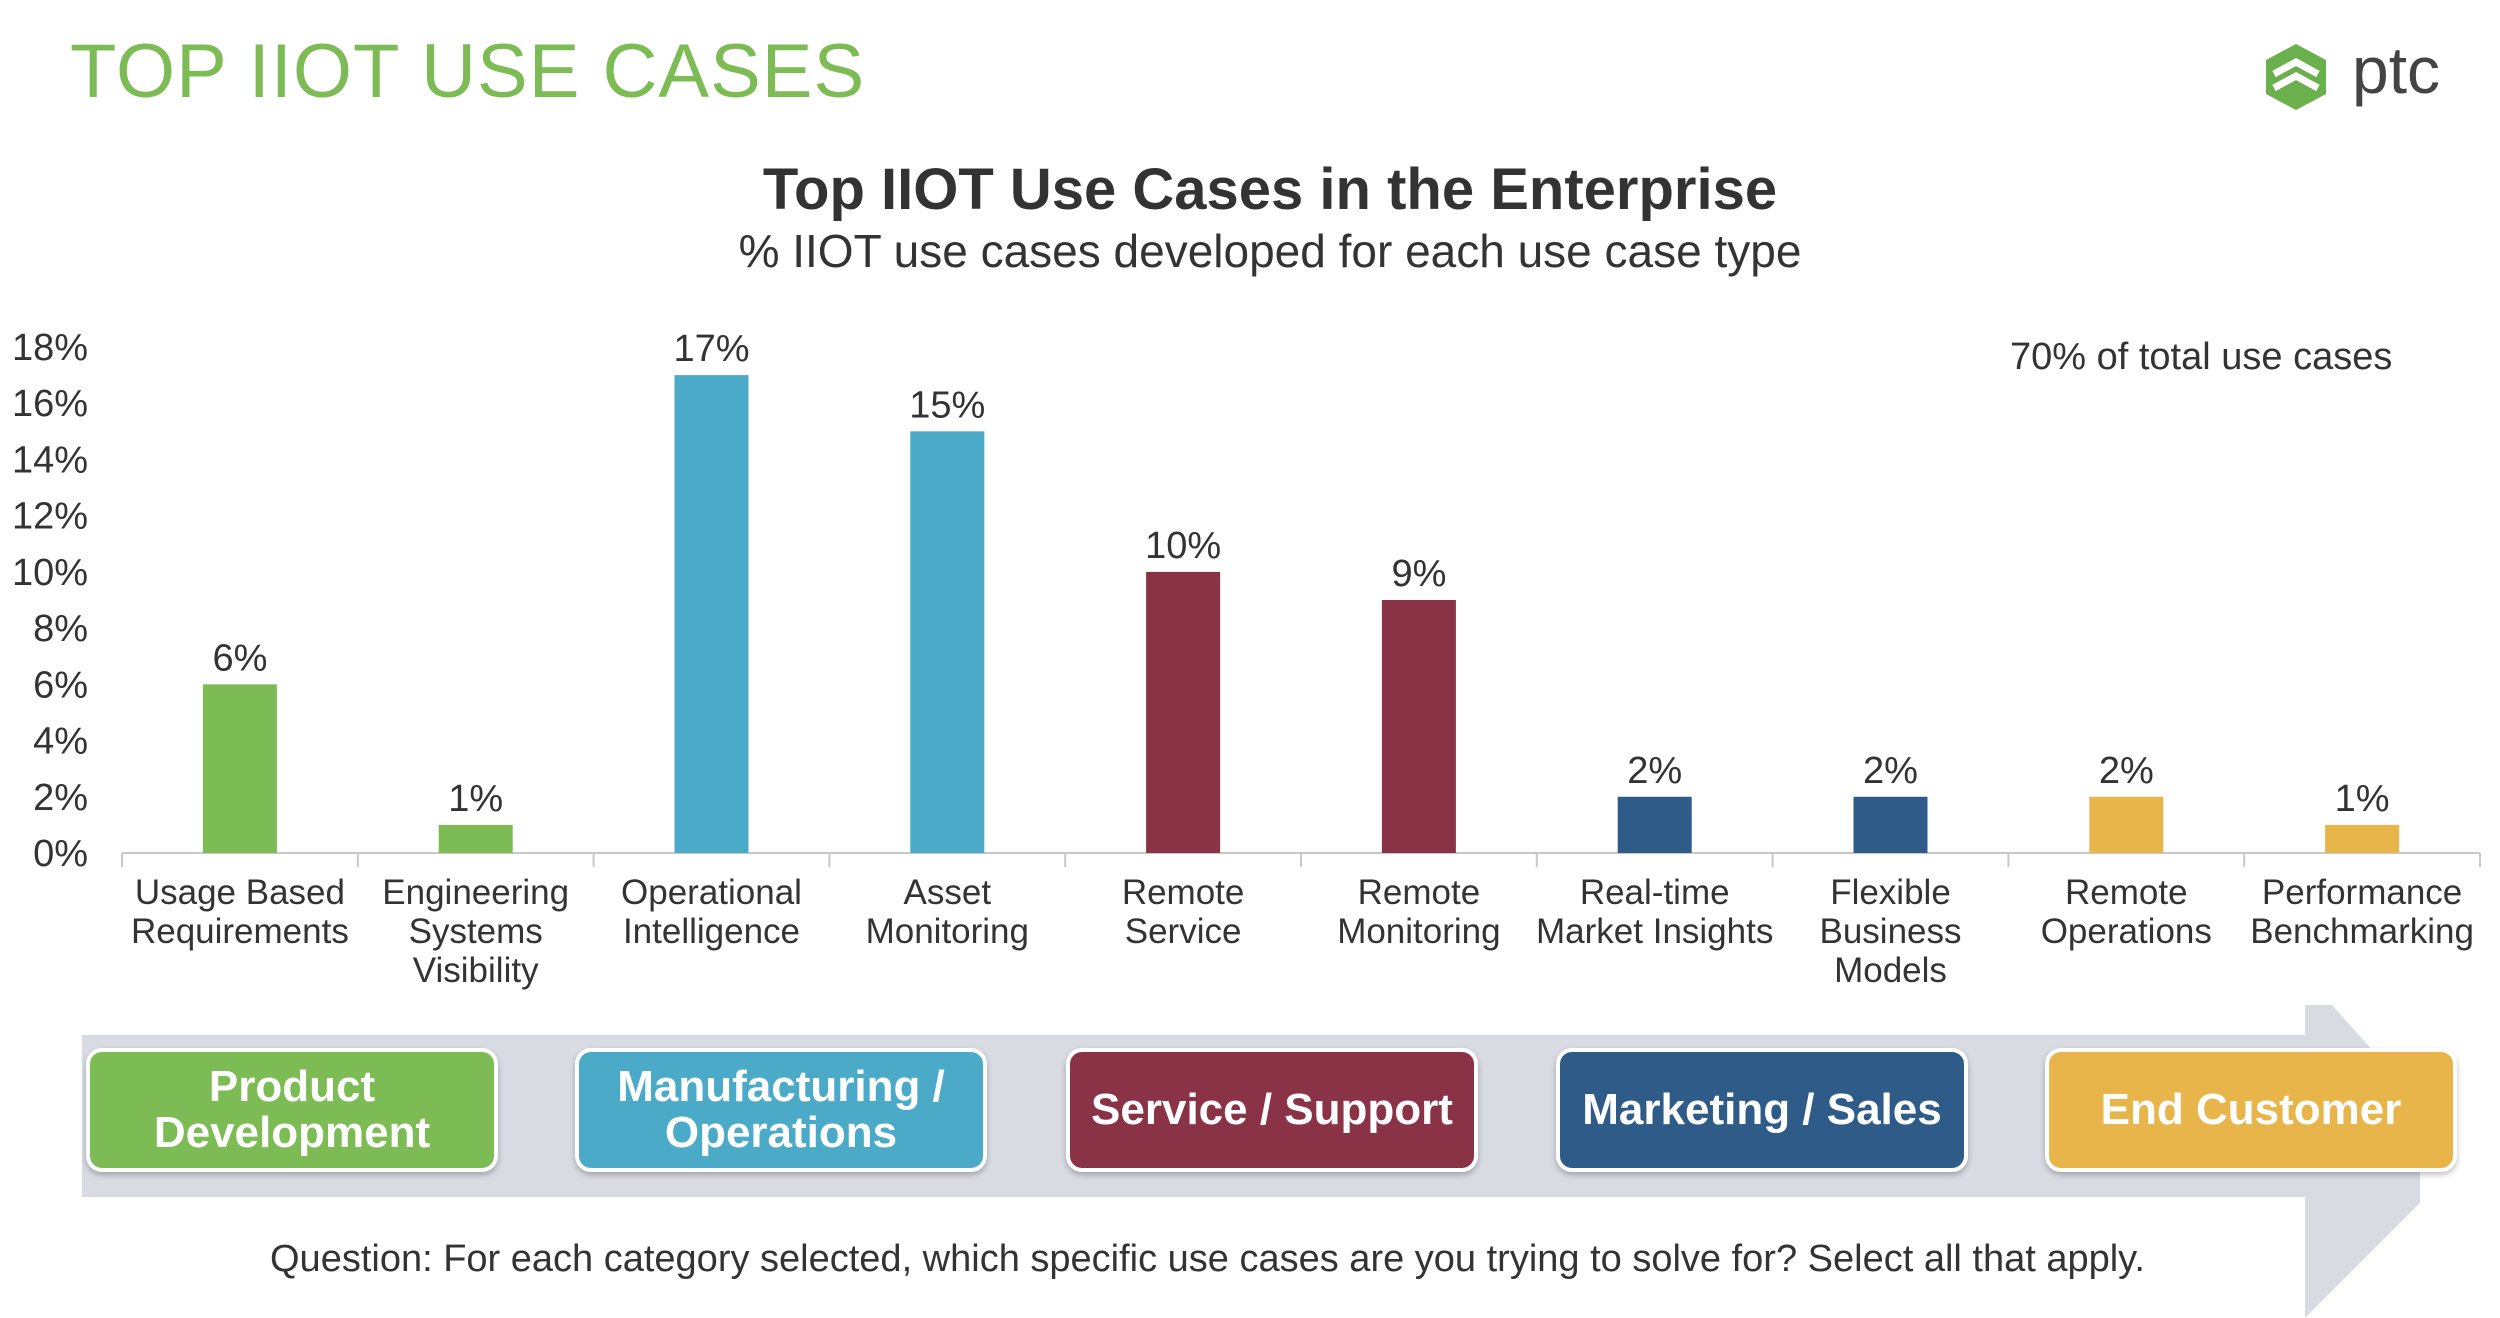  What do you see at coordinates (781, 1086) in the screenshot?
I see `category-box-line: Manufacturing /` at bounding box center [781, 1086].